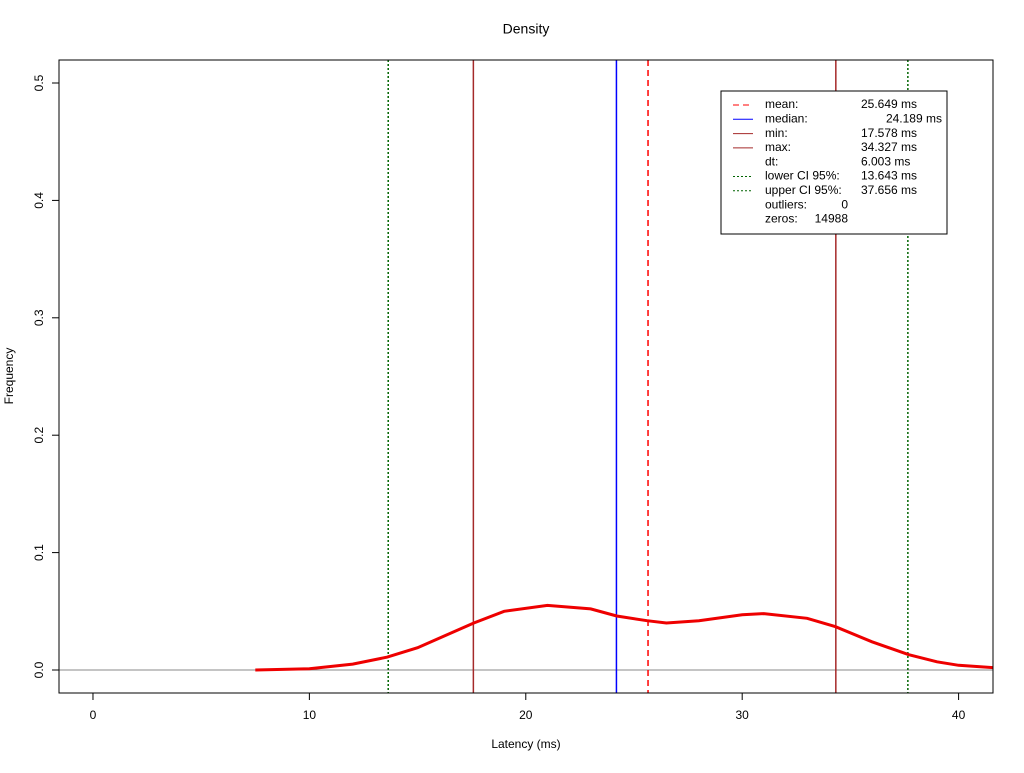 This screenshot has height=773, width=1024. Describe the element at coordinates (802, 176) in the screenshot. I see `legend-label: lower CI 95%:` at that location.